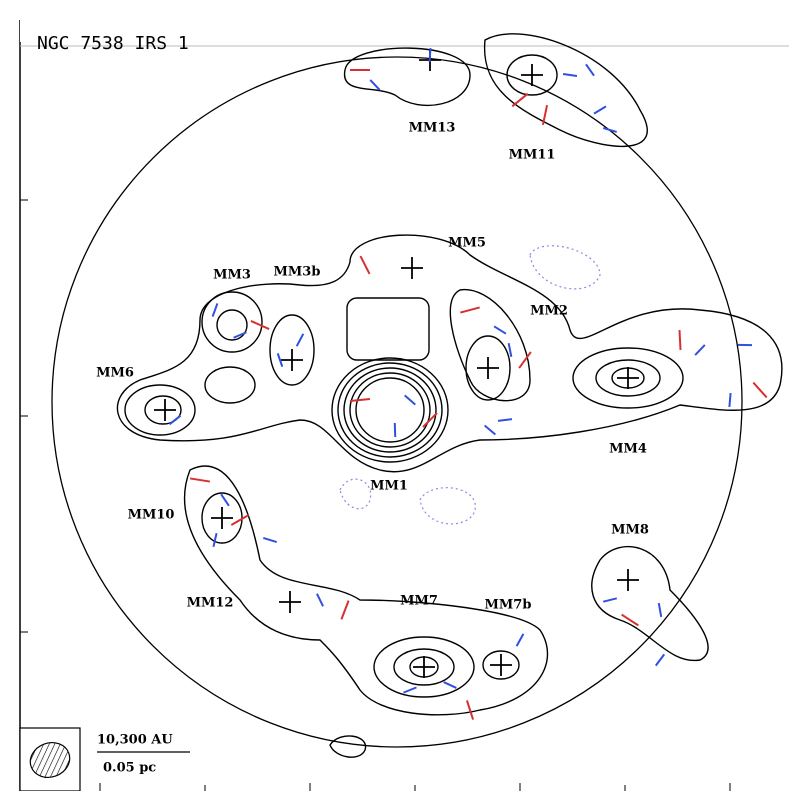 The image size is (789, 791). Describe the element at coordinates (210, 603) in the screenshot. I see `source-label: MM12` at that location.